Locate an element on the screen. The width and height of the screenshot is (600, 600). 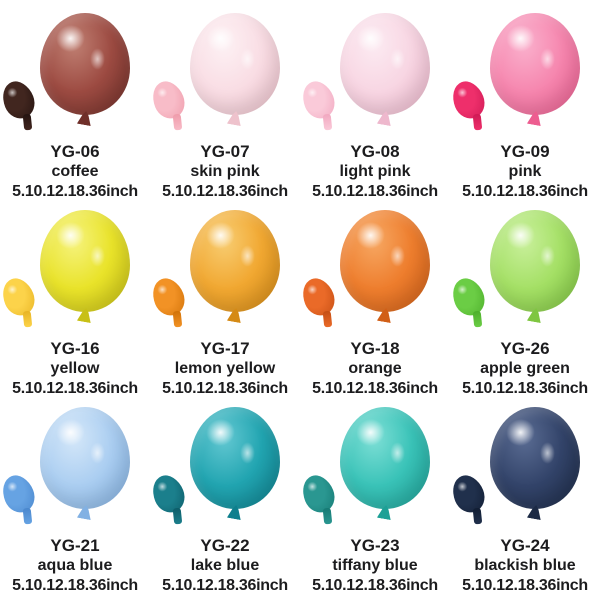
product-caption: YG-07 skin pink 5.10.12.18.36inch is located at coordinates (225, 171).